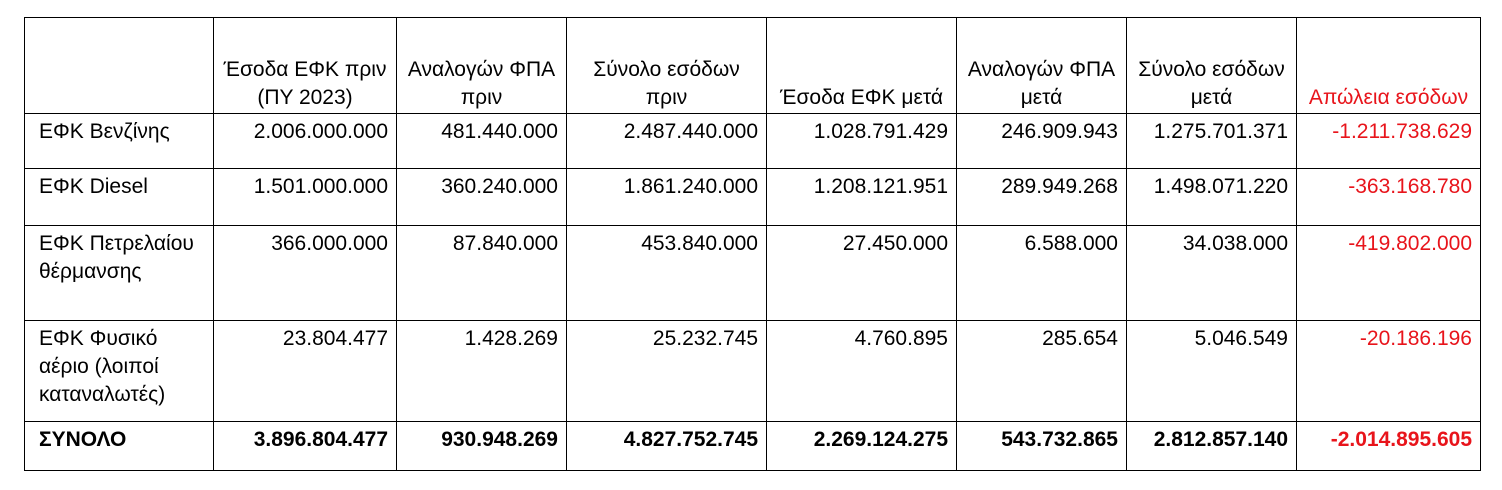 This screenshot has width=1502, height=490. I want to click on cell-total-after: 1.498.071.220, so click(1211, 197).